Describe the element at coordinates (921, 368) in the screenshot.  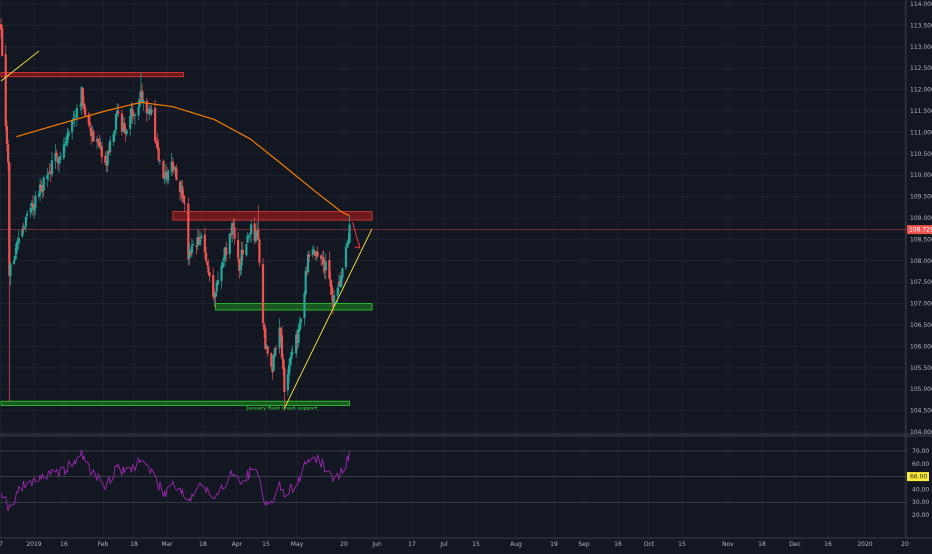
I see `price-tick-label: 105.500` at that location.